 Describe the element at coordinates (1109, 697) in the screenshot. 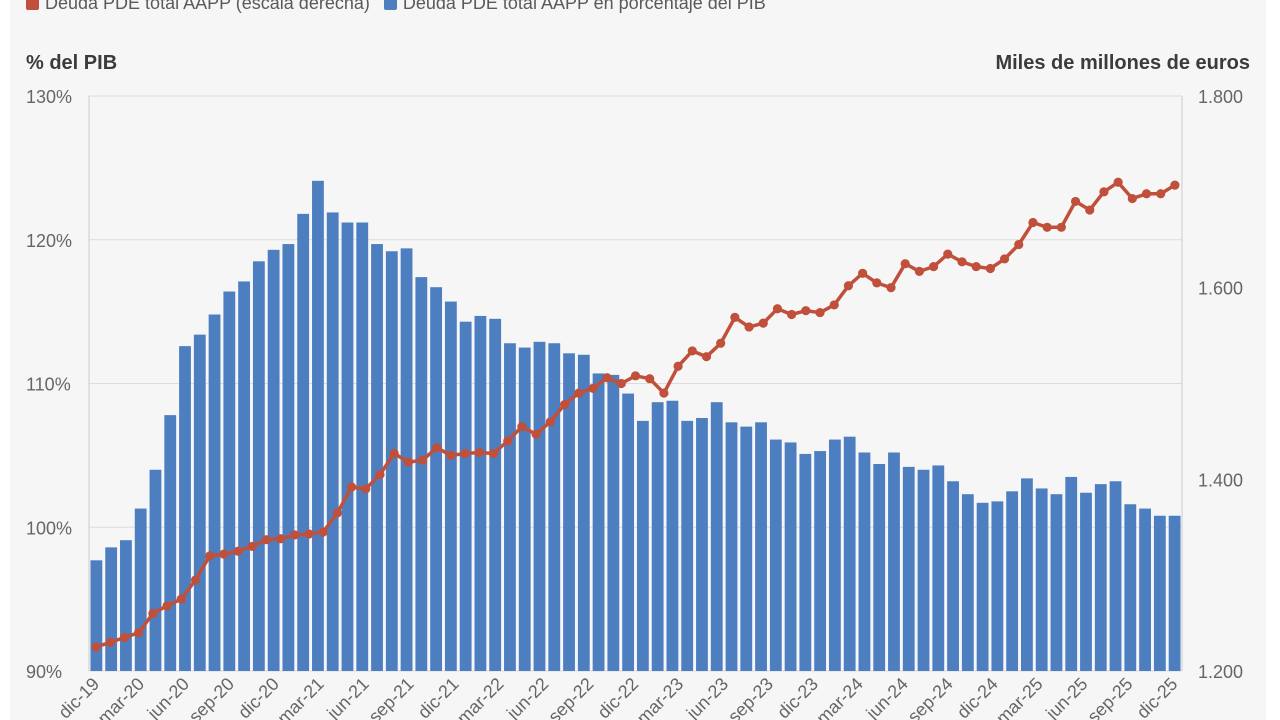

I see `x-tick-label: sep-25` at that location.